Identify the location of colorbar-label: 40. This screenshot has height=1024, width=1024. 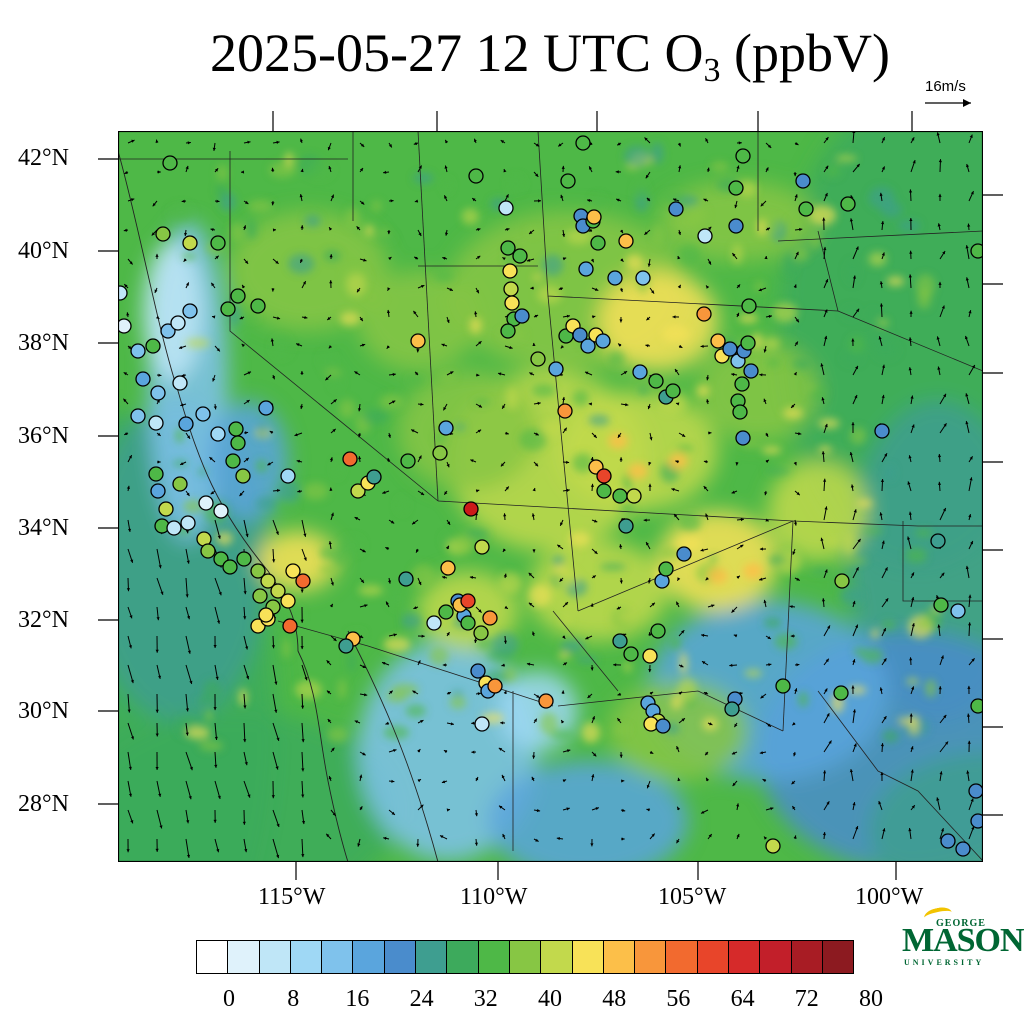
(550, 999).